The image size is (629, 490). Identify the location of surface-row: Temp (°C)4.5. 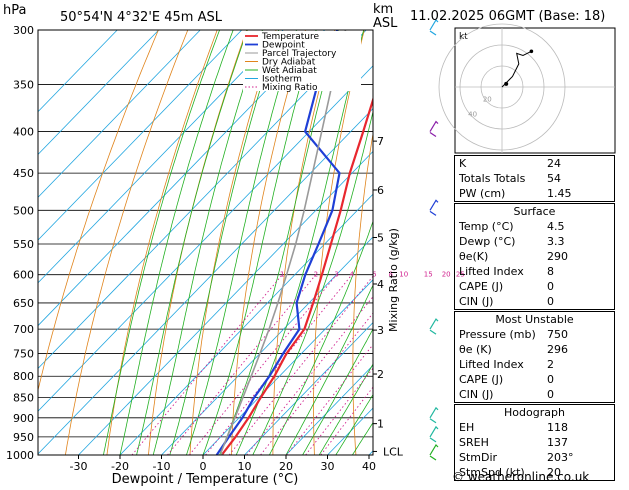
(534, 226).